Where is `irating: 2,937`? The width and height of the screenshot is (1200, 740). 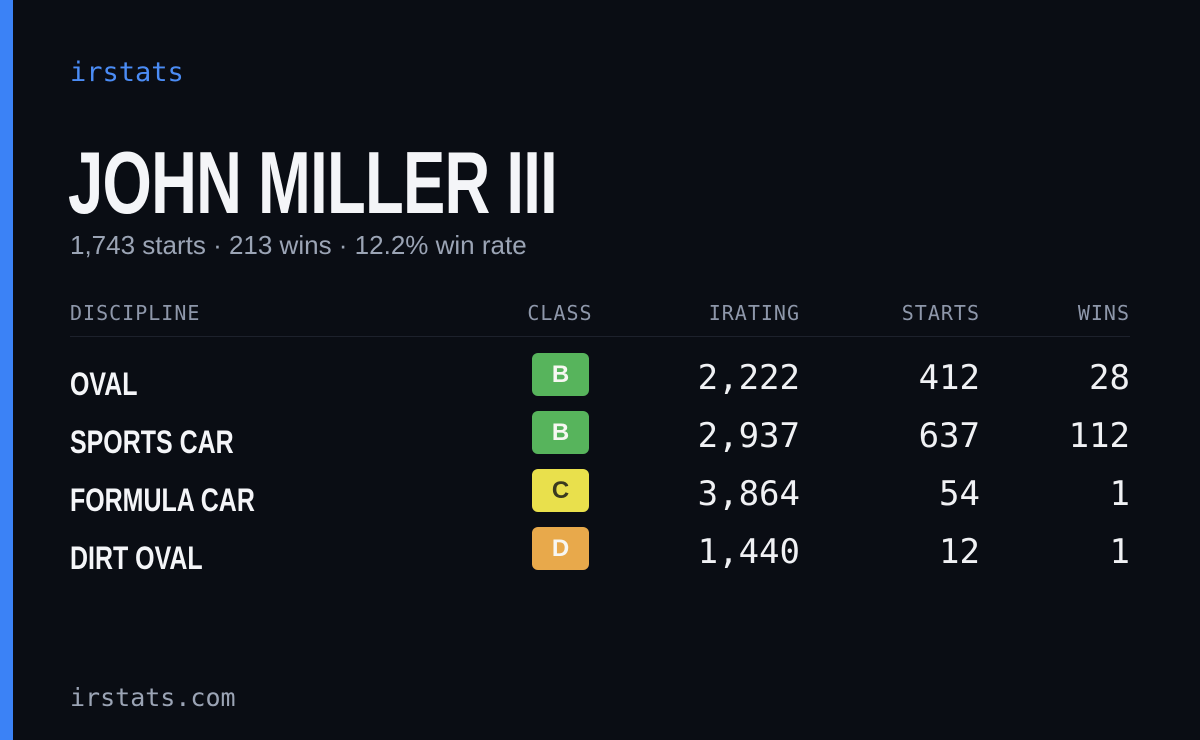 irating: 2,937 is located at coordinates (748, 436).